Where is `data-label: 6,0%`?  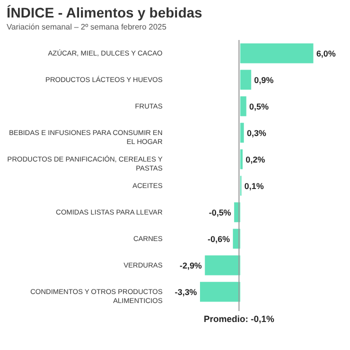
data-label: 6,0% is located at coordinates (326, 53).